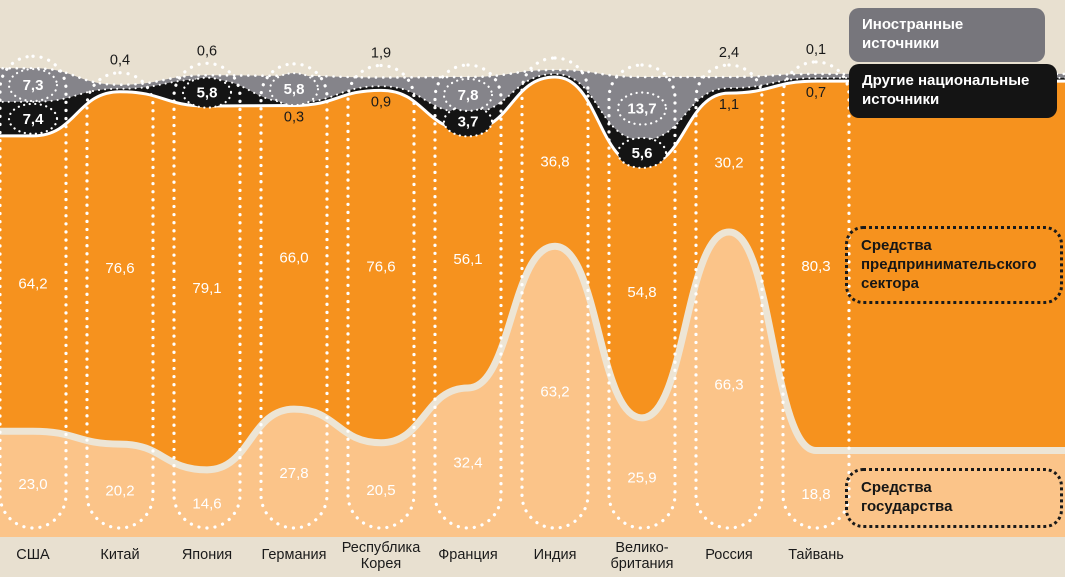 The height and width of the screenshot is (577, 1065). I want to click on value-other-national: 5,8, so click(207, 93).